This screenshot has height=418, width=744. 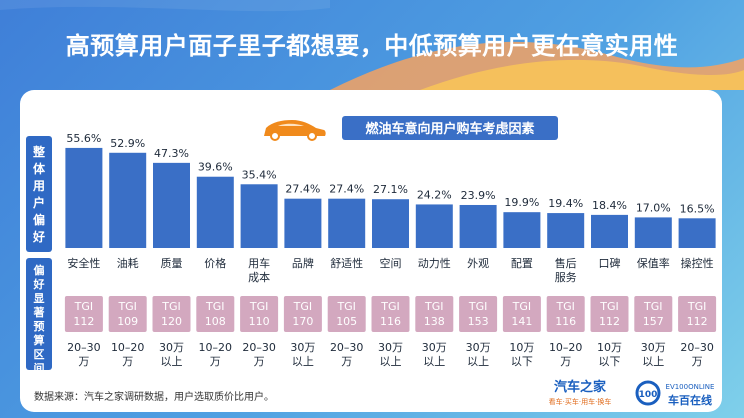 I want to click on tgi-value: 138, so click(x=434, y=321).